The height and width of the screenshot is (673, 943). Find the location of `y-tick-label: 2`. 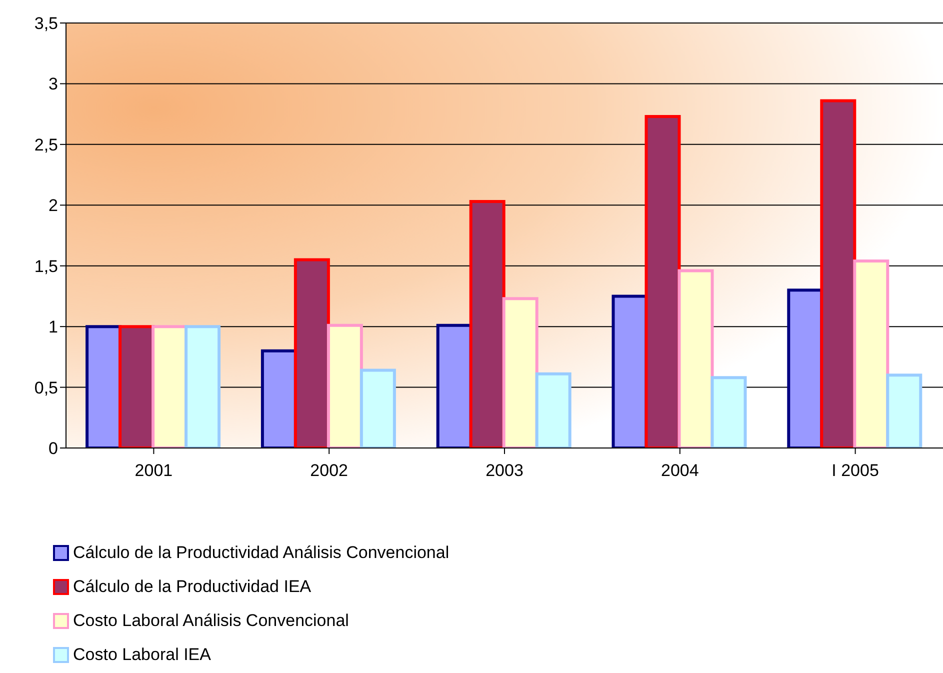

y-tick-label: 2 is located at coordinates (53, 206).